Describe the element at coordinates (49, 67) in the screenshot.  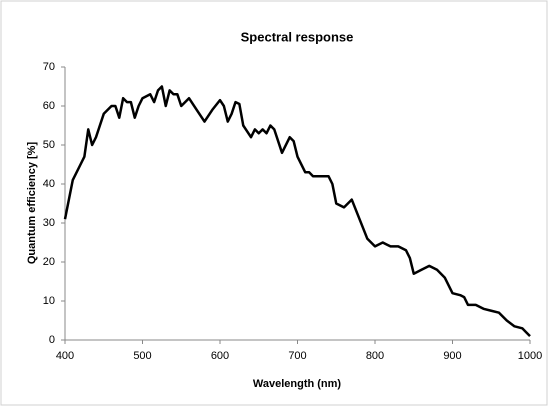
I see `y-tick-label: 70` at that location.